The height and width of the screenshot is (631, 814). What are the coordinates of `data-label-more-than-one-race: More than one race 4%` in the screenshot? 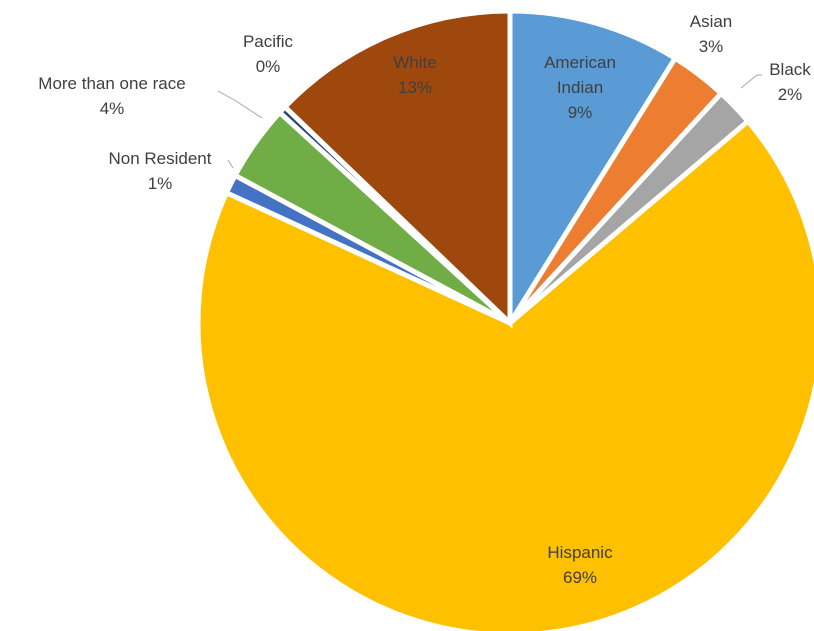 It's located at (111, 96).